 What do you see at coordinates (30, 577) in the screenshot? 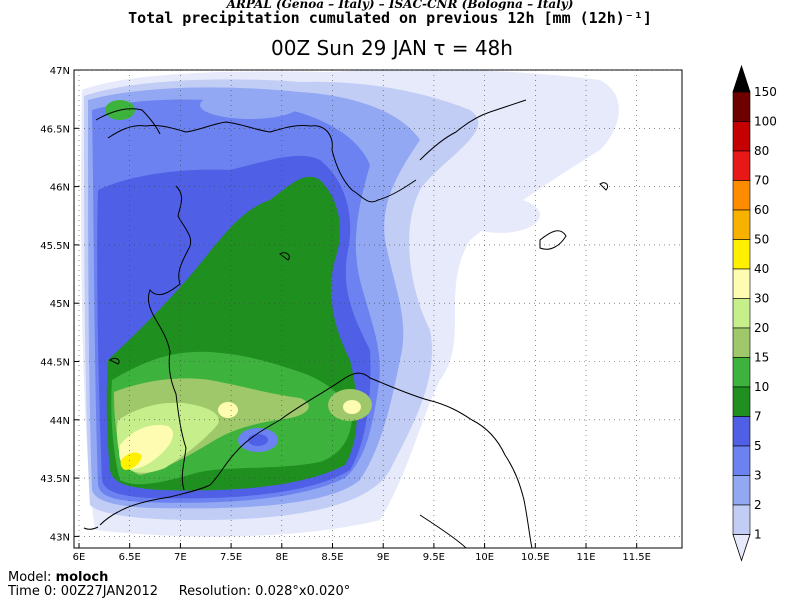
I see `model-label: Model:` at bounding box center [30, 577].